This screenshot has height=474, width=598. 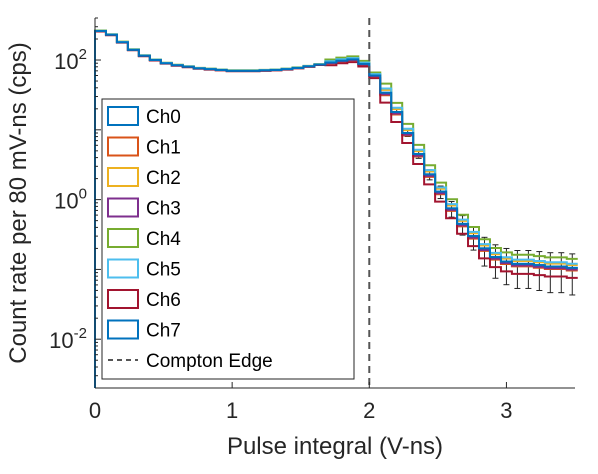 I want to click on legend-label: Ch3, so click(x=163, y=209).